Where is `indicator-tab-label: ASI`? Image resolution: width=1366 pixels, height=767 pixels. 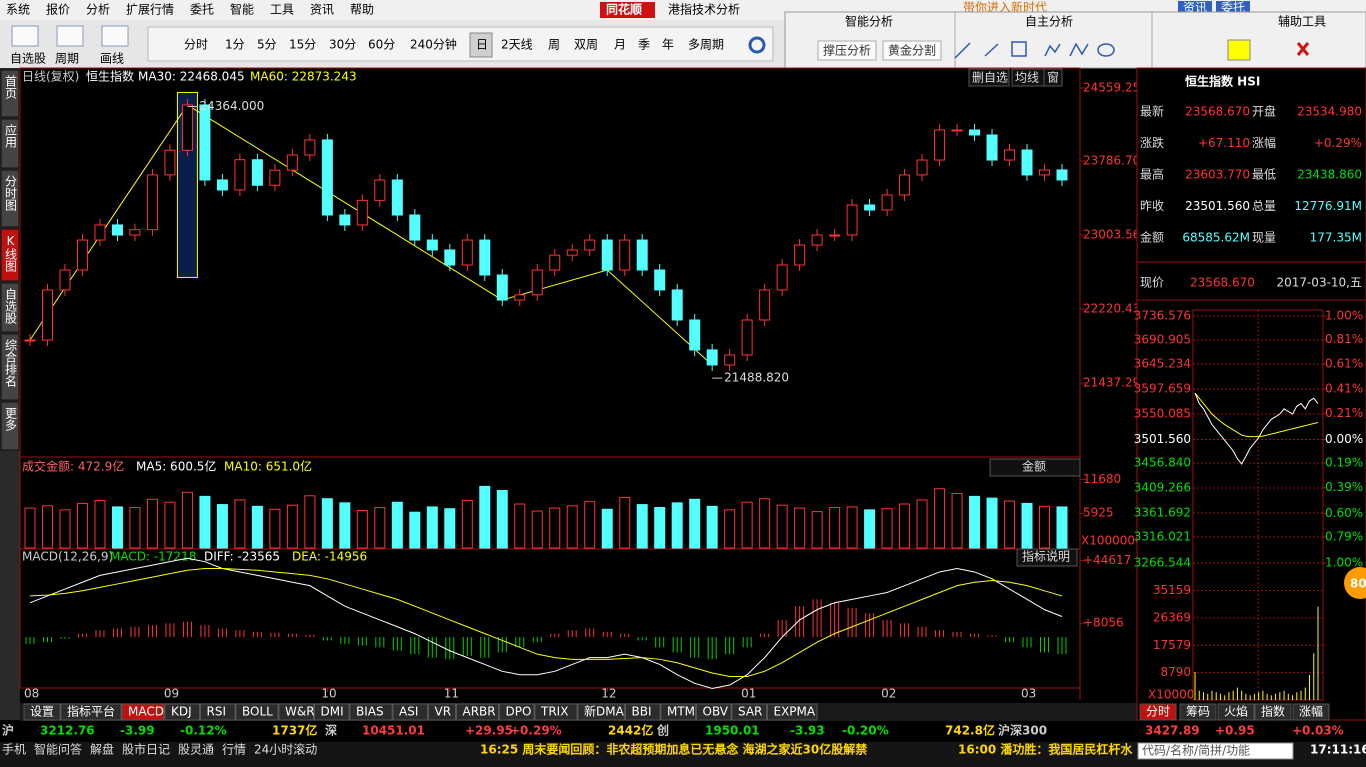
indicator-tab-label: ASI is located at coordinates (408, 712).